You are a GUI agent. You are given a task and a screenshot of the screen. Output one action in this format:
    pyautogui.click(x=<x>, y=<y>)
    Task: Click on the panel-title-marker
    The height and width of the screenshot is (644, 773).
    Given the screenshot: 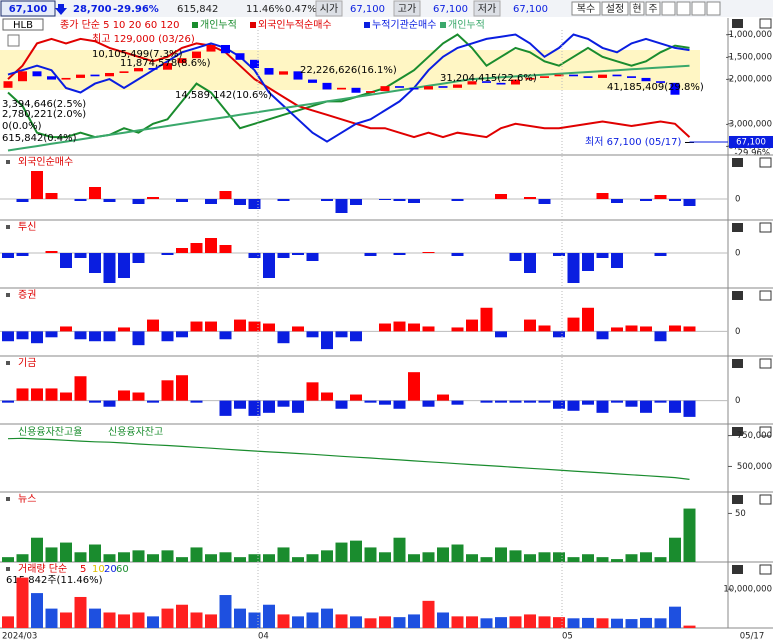 What is the action you would take?
    pyautogui.click(x=8, y=162)
    